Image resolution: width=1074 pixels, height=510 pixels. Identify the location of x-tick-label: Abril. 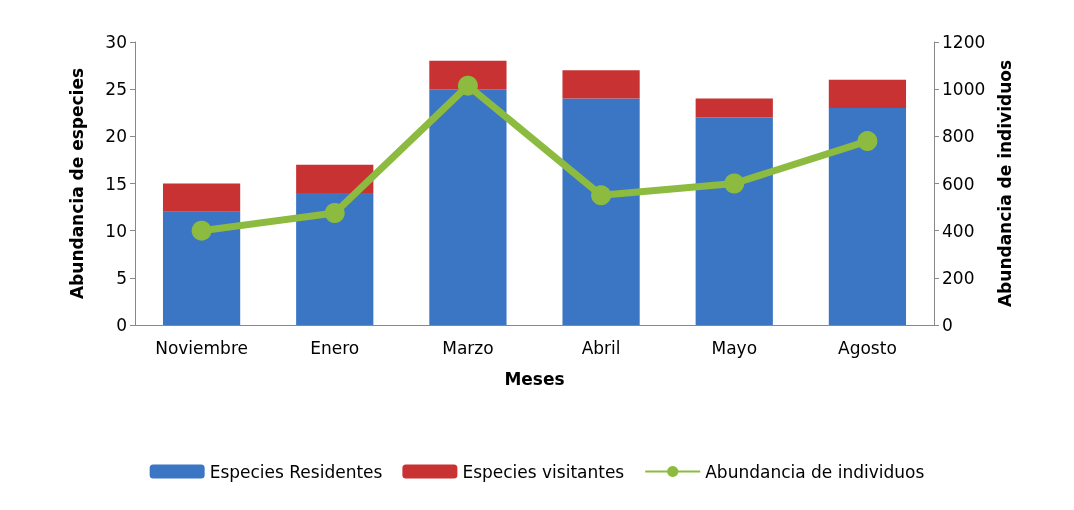
(601, 347).